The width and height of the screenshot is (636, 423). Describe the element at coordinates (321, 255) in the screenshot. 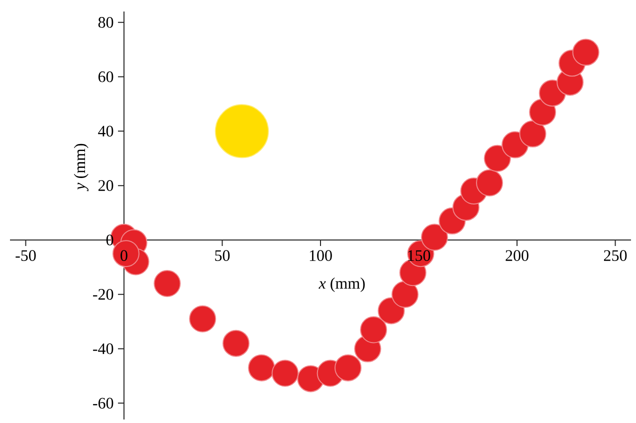

I see `x-tick-label: 100` at that location.